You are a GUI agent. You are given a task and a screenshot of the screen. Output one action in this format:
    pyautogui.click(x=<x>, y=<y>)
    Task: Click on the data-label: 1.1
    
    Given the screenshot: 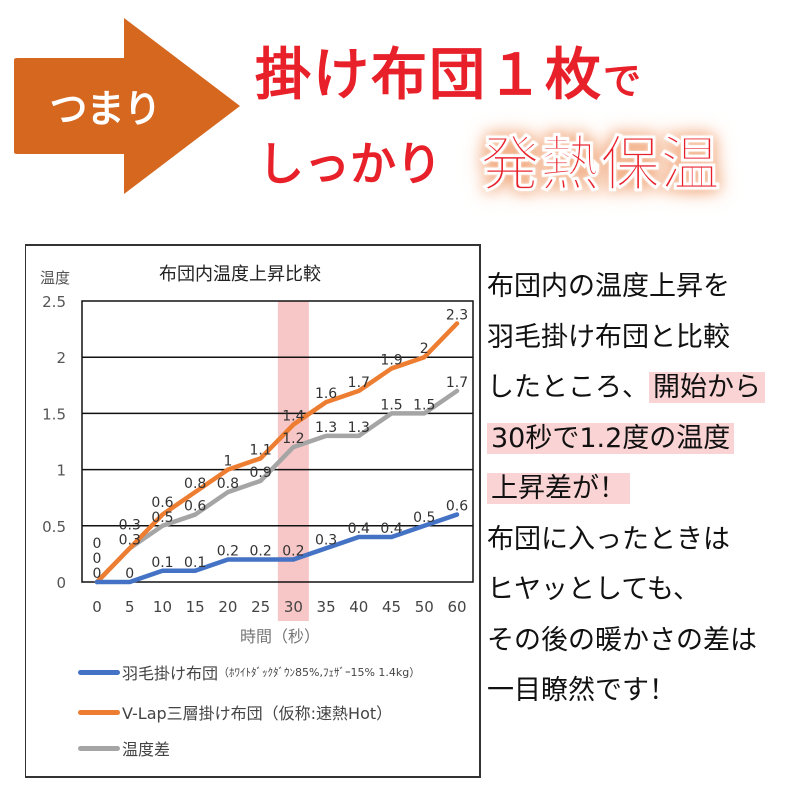 What is the action you would take?
    pyautogui.click(x=261, y=450)
    